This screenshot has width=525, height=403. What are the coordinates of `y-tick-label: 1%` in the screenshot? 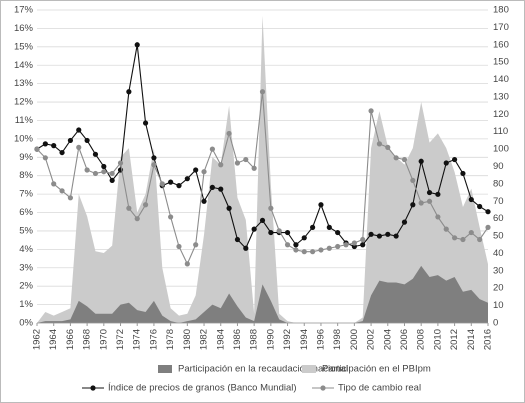 It's located at (26, 304).